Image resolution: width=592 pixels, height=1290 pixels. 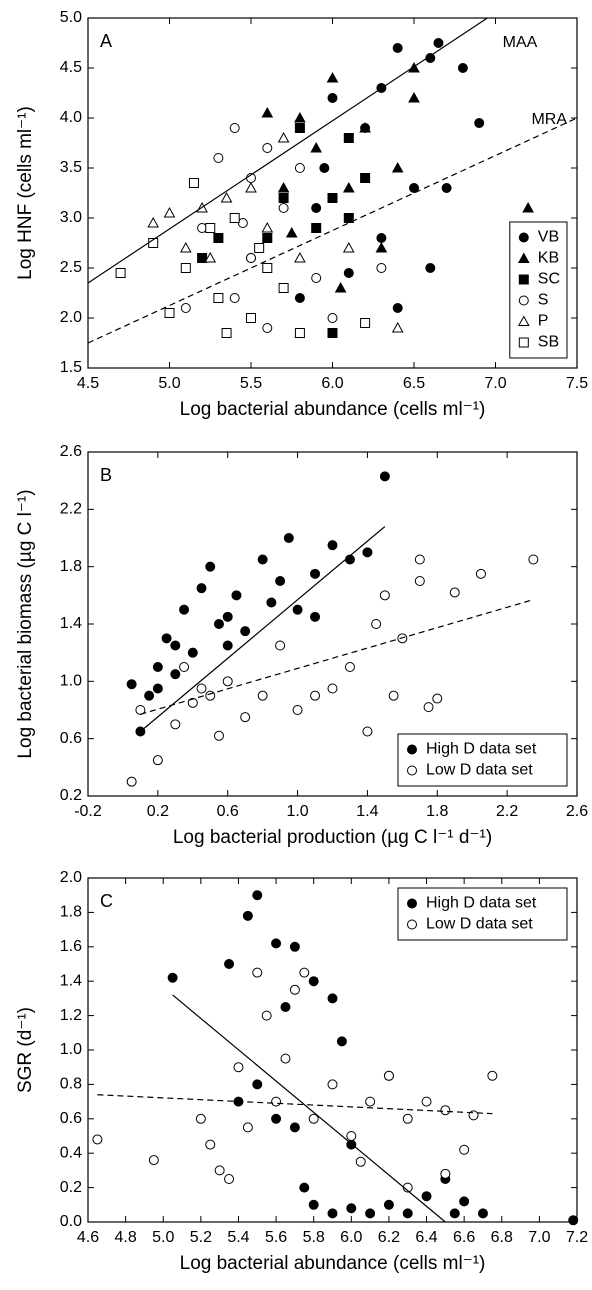 What do you see at coordinates (169, 383) in the screenshot?
I see `x-tick-label: 5.0` at bounding box center [169, 383].